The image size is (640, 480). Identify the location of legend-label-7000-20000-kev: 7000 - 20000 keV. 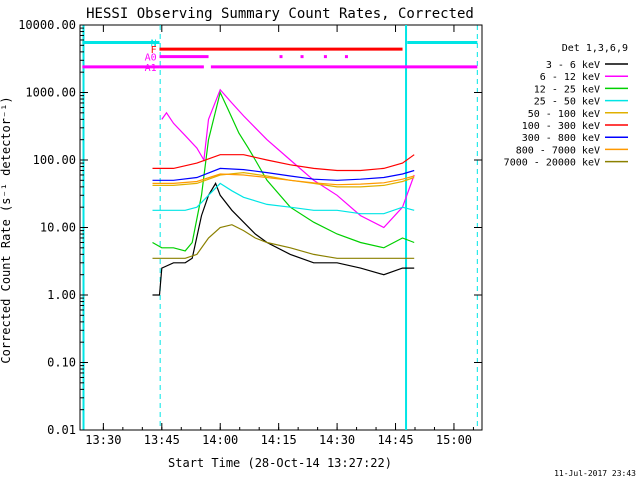
(552, 163).